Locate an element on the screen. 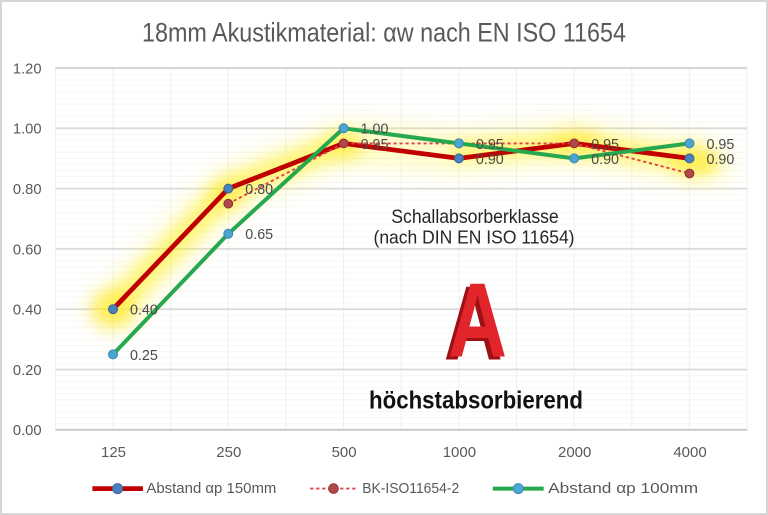 The image size is (768, 515). svg-text: 250 is located at coordinates (228, 452).